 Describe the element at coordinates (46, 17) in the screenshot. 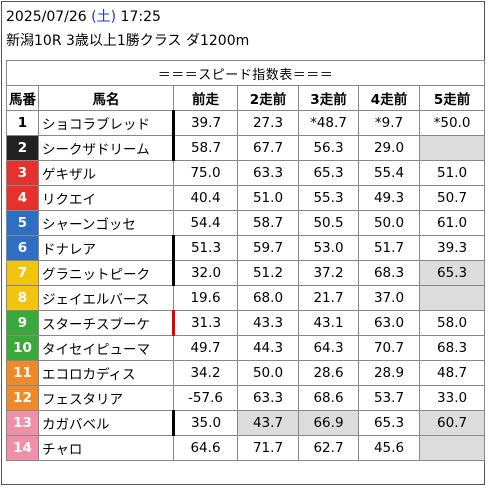

I see `race-date: 2025/07/26` at that location.